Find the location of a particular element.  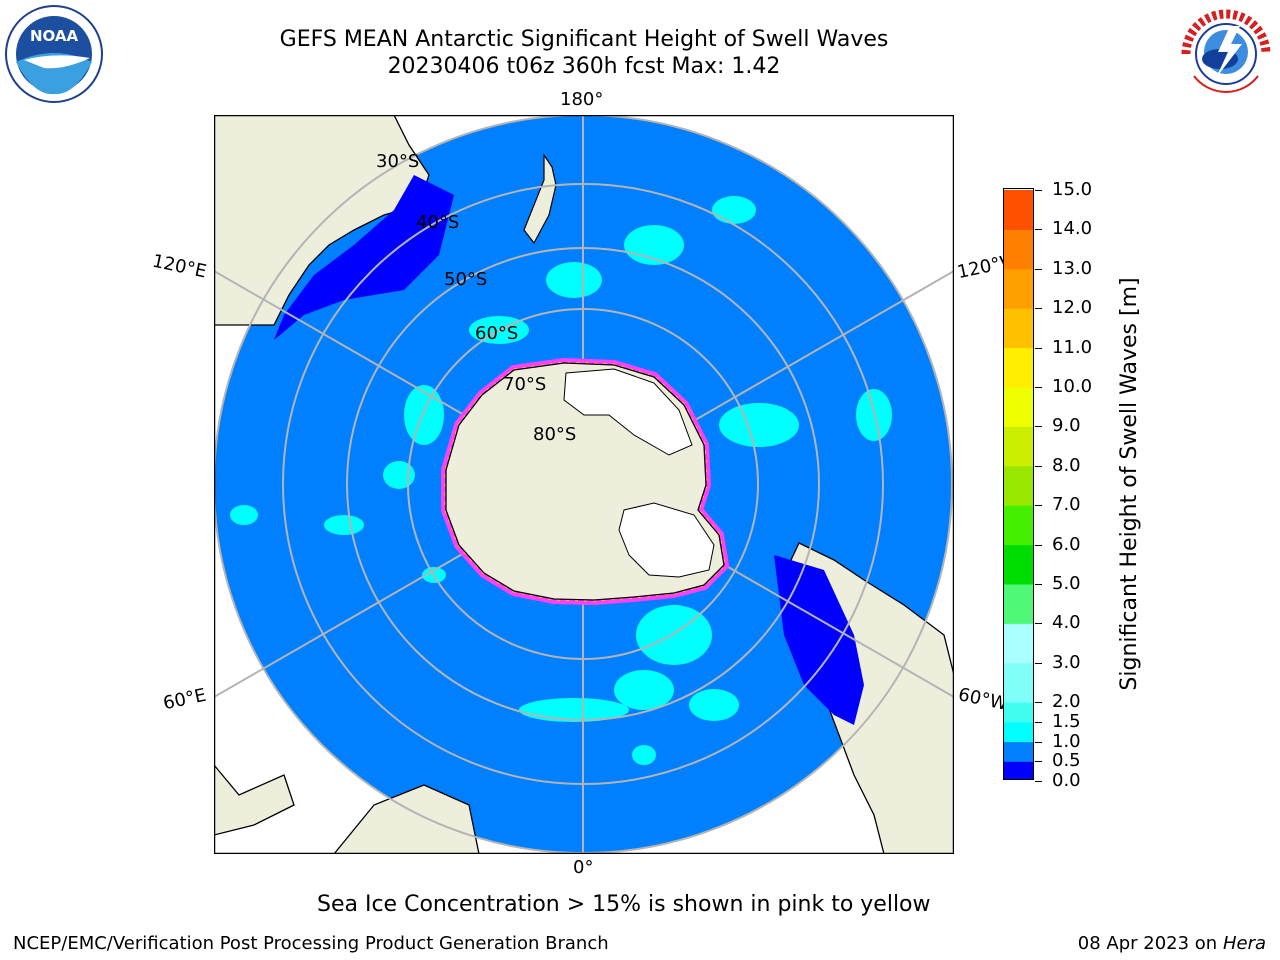

colorbar-tick-label: 13.0 is located at coordinates (1072, 268).